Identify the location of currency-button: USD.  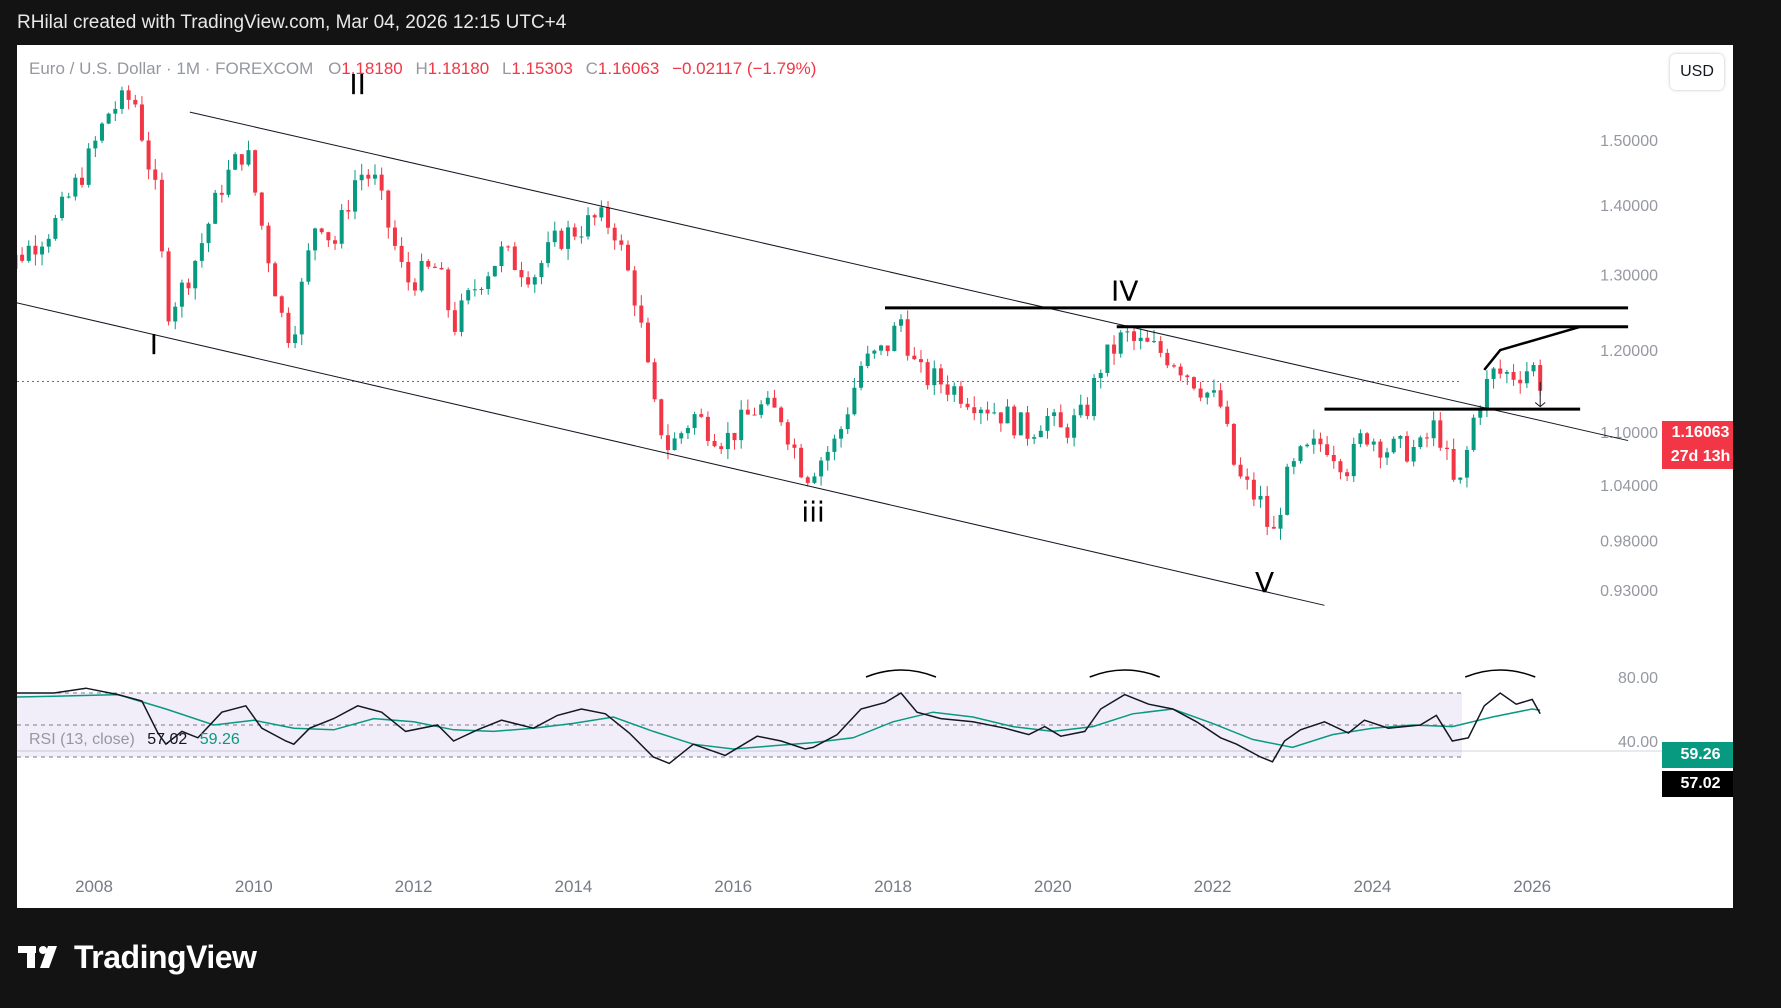
(1697, 72).